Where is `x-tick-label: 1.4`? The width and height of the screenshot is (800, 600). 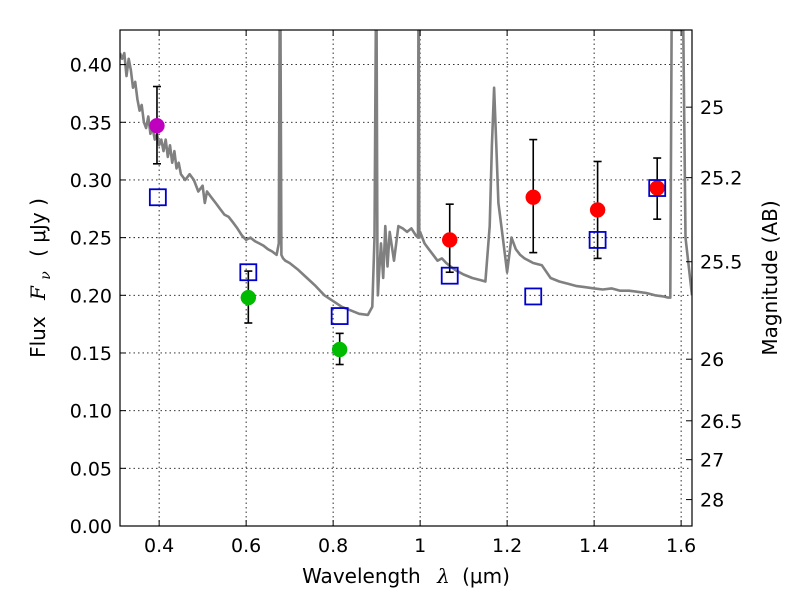
x-tick-label: 1.4 is located at coordinates (594, 546).